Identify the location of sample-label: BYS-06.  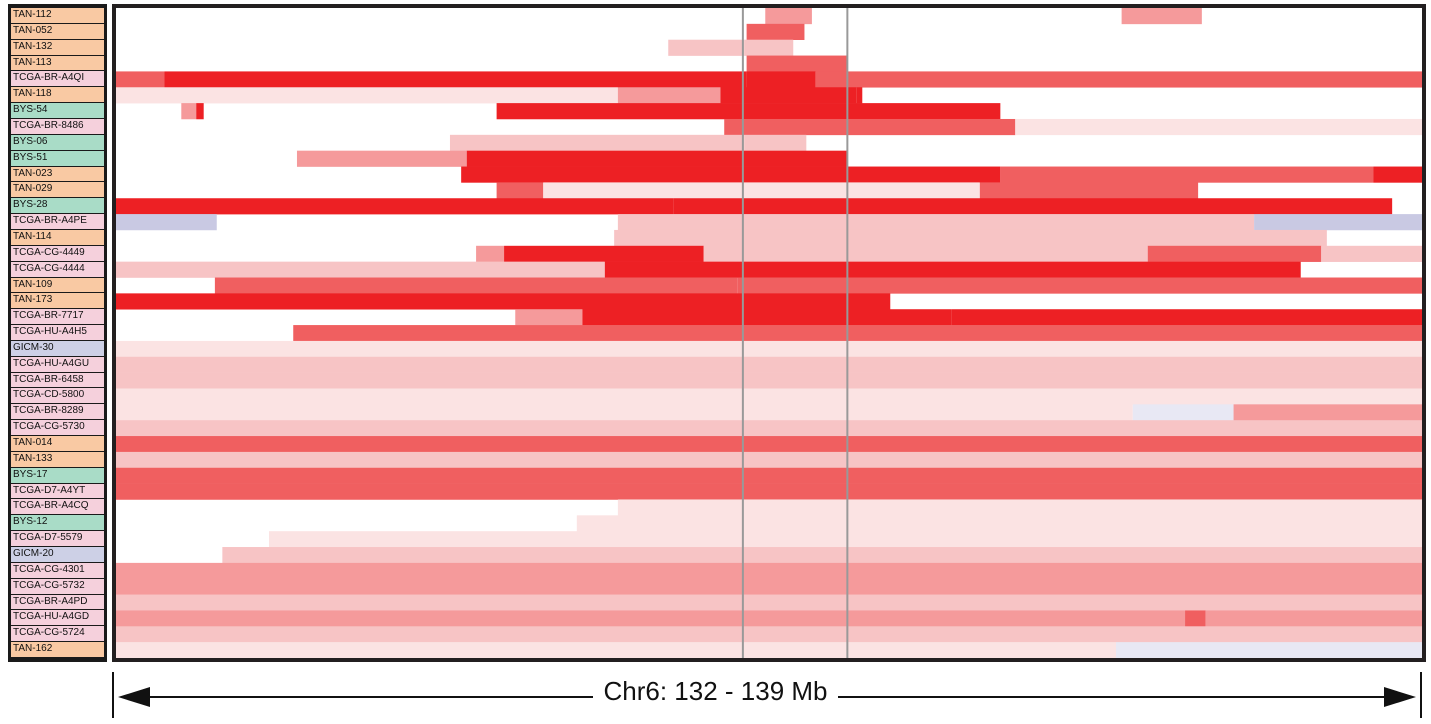
(57, 142).